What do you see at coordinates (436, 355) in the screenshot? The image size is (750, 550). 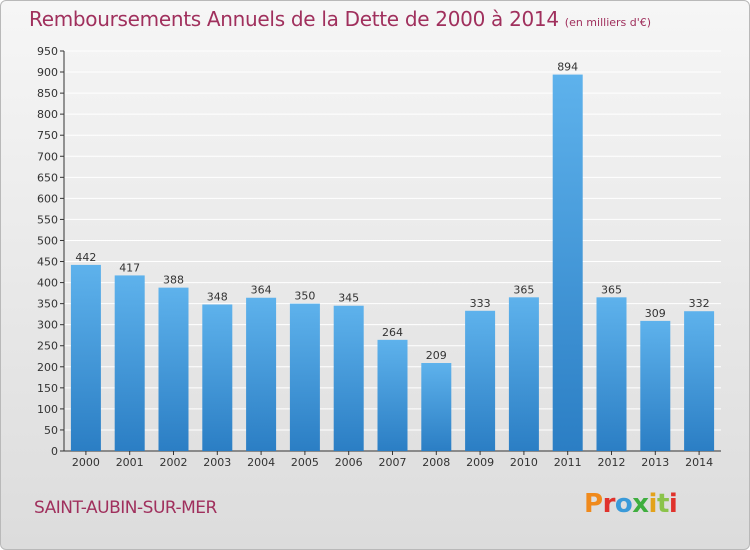 I see `data-label: 209` at bounding box center [436, 355].